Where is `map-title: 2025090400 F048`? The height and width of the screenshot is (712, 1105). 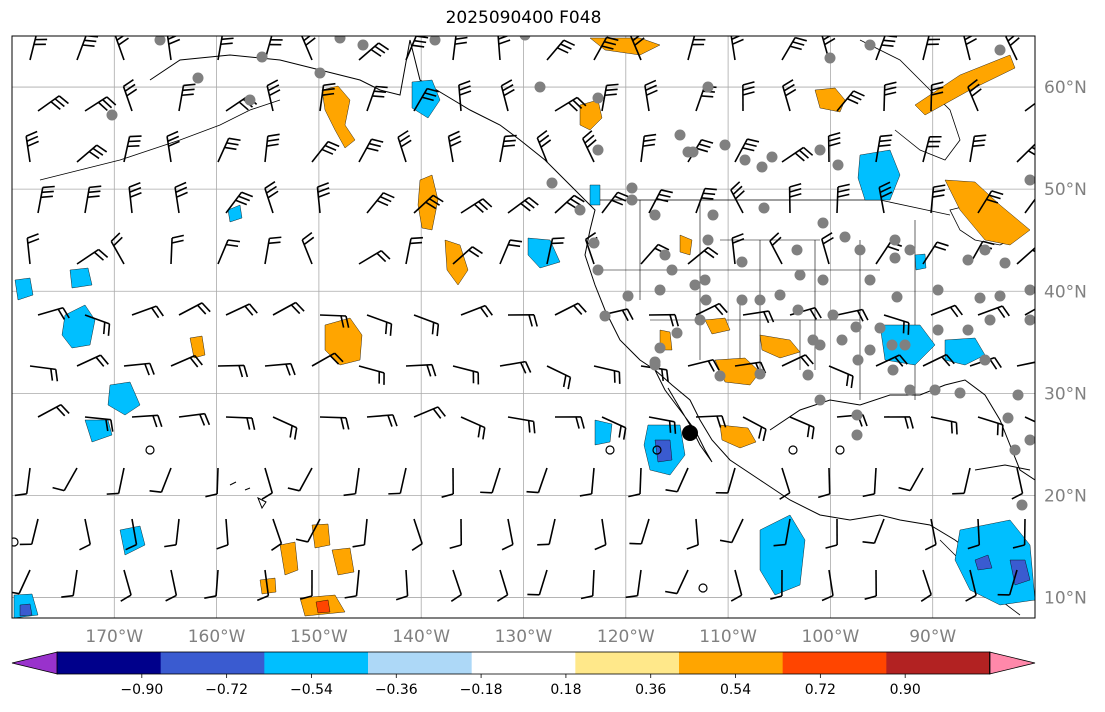
map-title: 2025090400 F048 is located at coordinates (523, 18).